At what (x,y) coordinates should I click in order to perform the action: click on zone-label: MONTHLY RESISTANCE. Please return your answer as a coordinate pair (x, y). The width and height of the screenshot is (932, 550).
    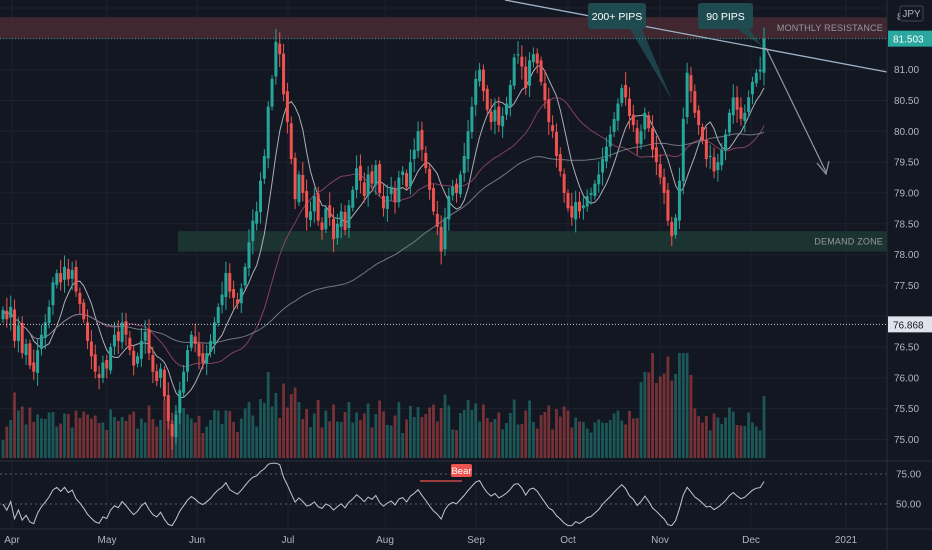
    Looking at the image, I should click on (830, 28).